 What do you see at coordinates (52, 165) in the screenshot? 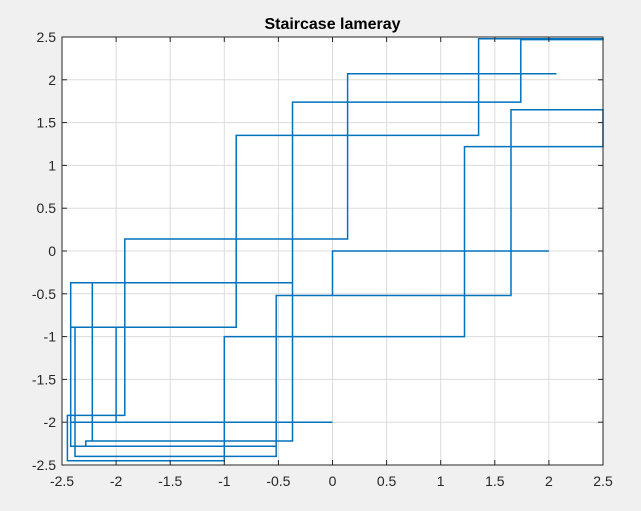
I see `y-tick-label: 1` at bounding box center [52, 165].